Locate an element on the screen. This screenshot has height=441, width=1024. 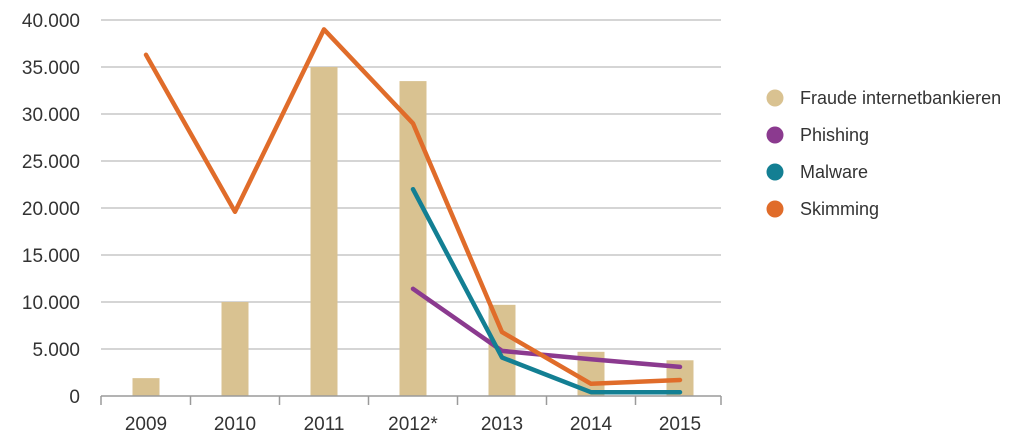
legend-item-phishing: Phishing is located at coordinates (817, 135).